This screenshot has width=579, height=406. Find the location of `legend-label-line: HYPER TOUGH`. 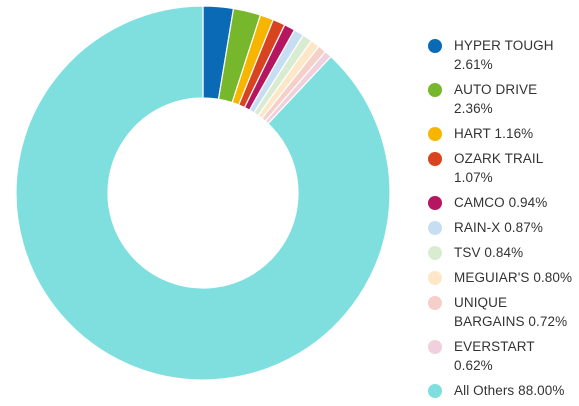

legend-label-line: HYPER TOUGH is located at coordinates (504, 45).